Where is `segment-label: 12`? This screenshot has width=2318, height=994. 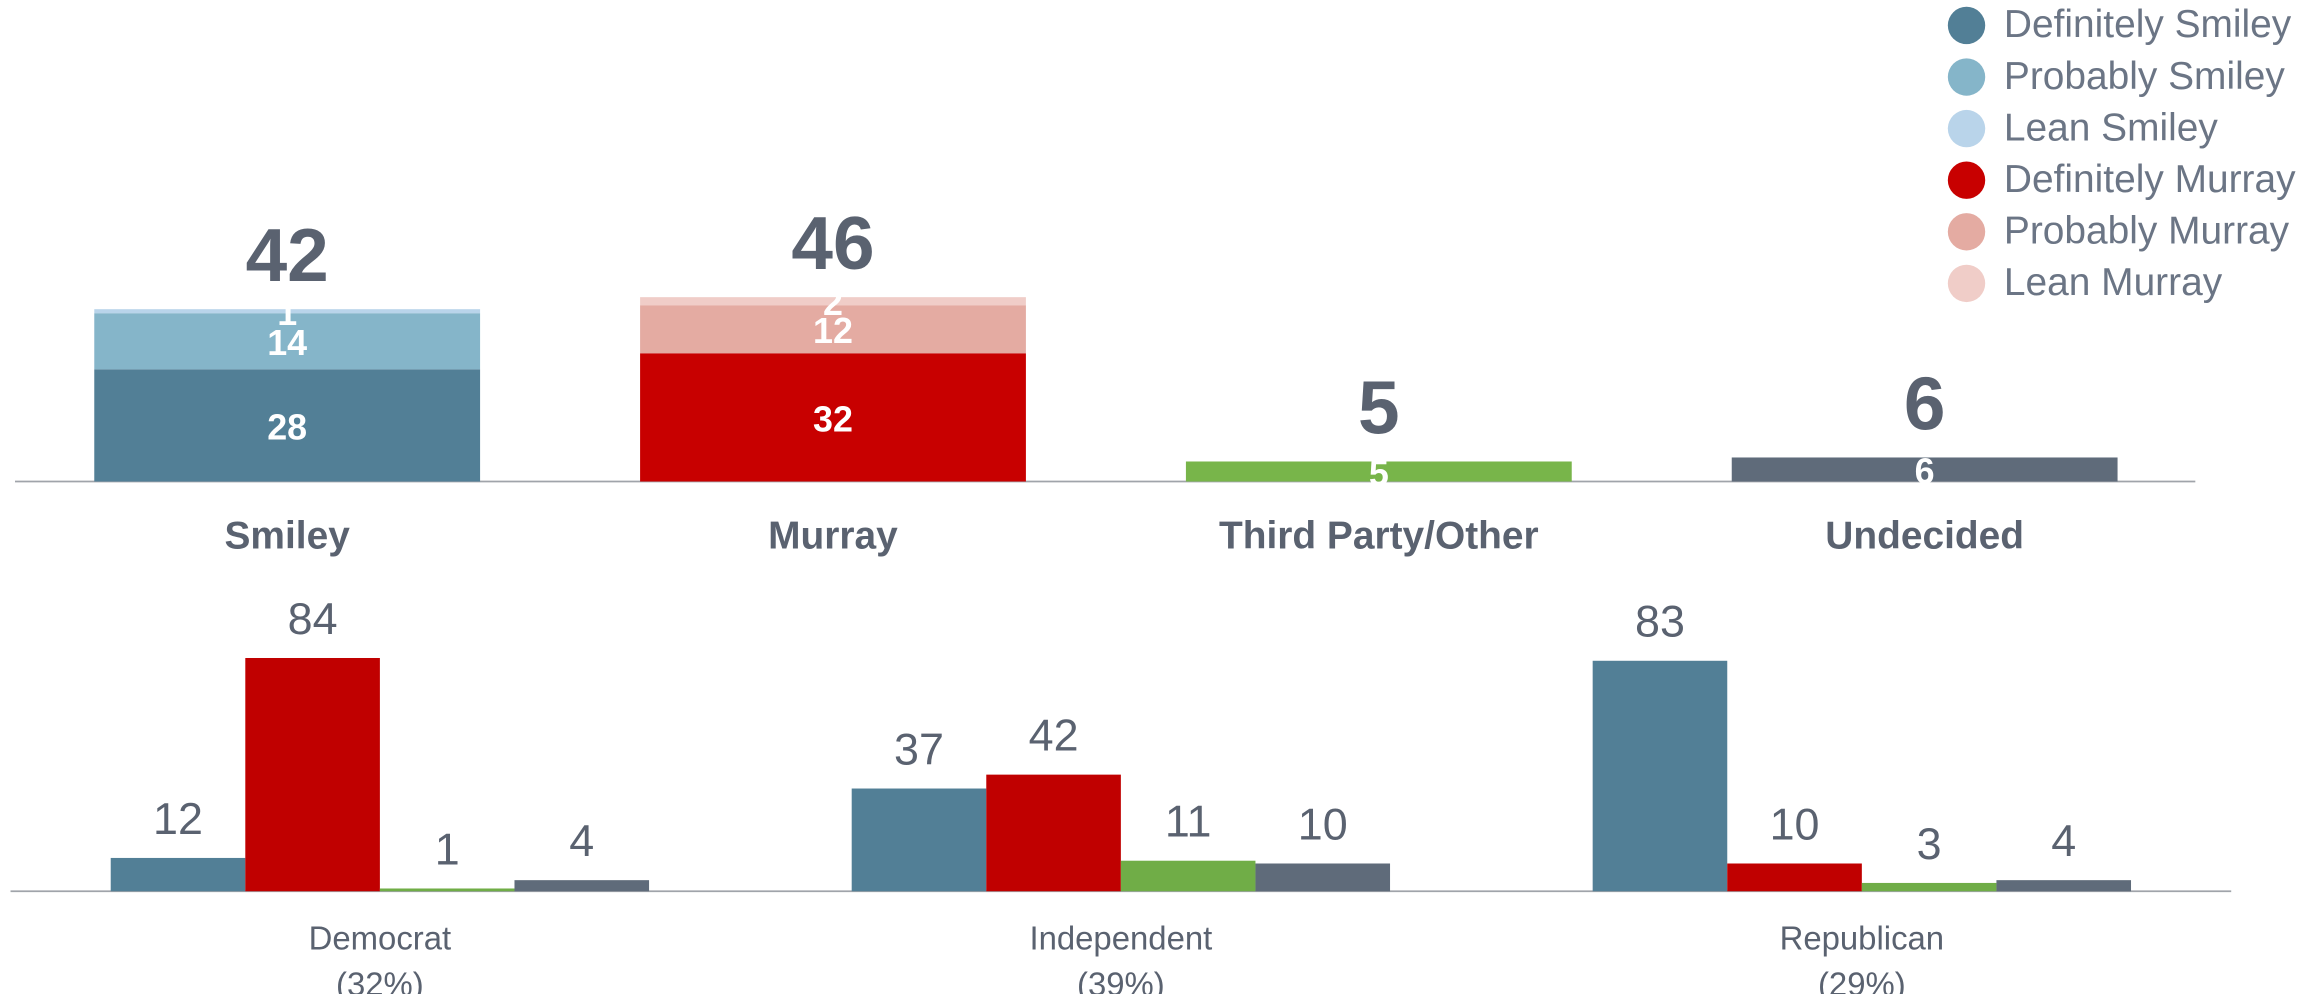
segment-label: 12 is located at coordinates (833, 331).